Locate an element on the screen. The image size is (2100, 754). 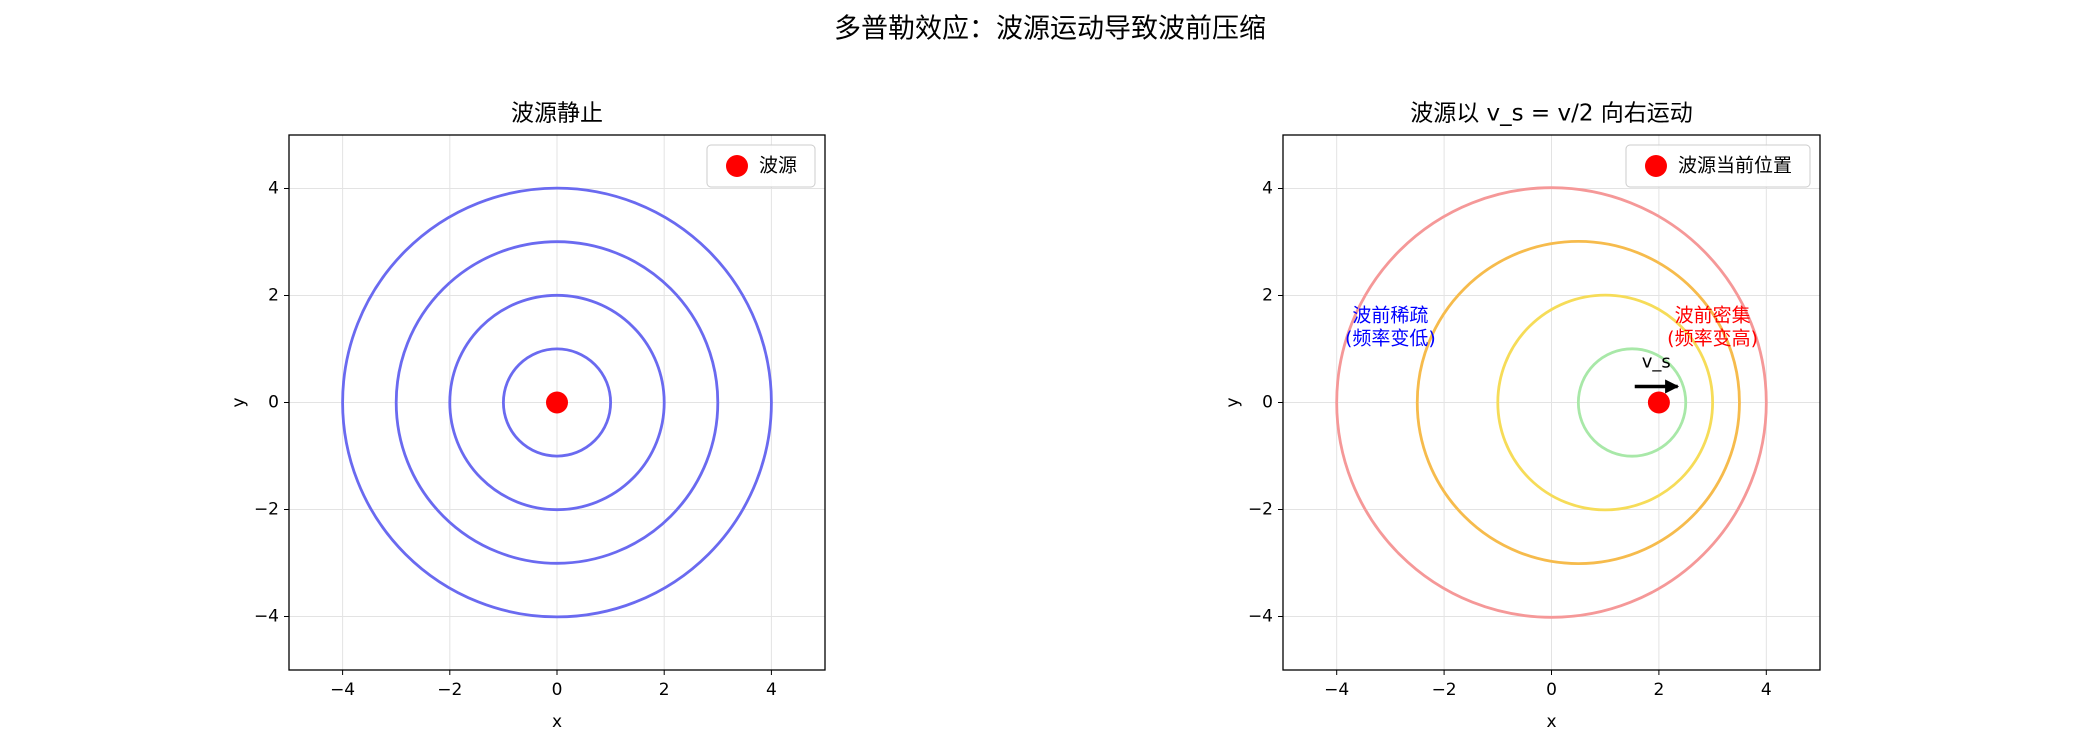
figure-title: 多普勒效应：波源运动导致波前压缩 is located at coordinates (1050, 29).